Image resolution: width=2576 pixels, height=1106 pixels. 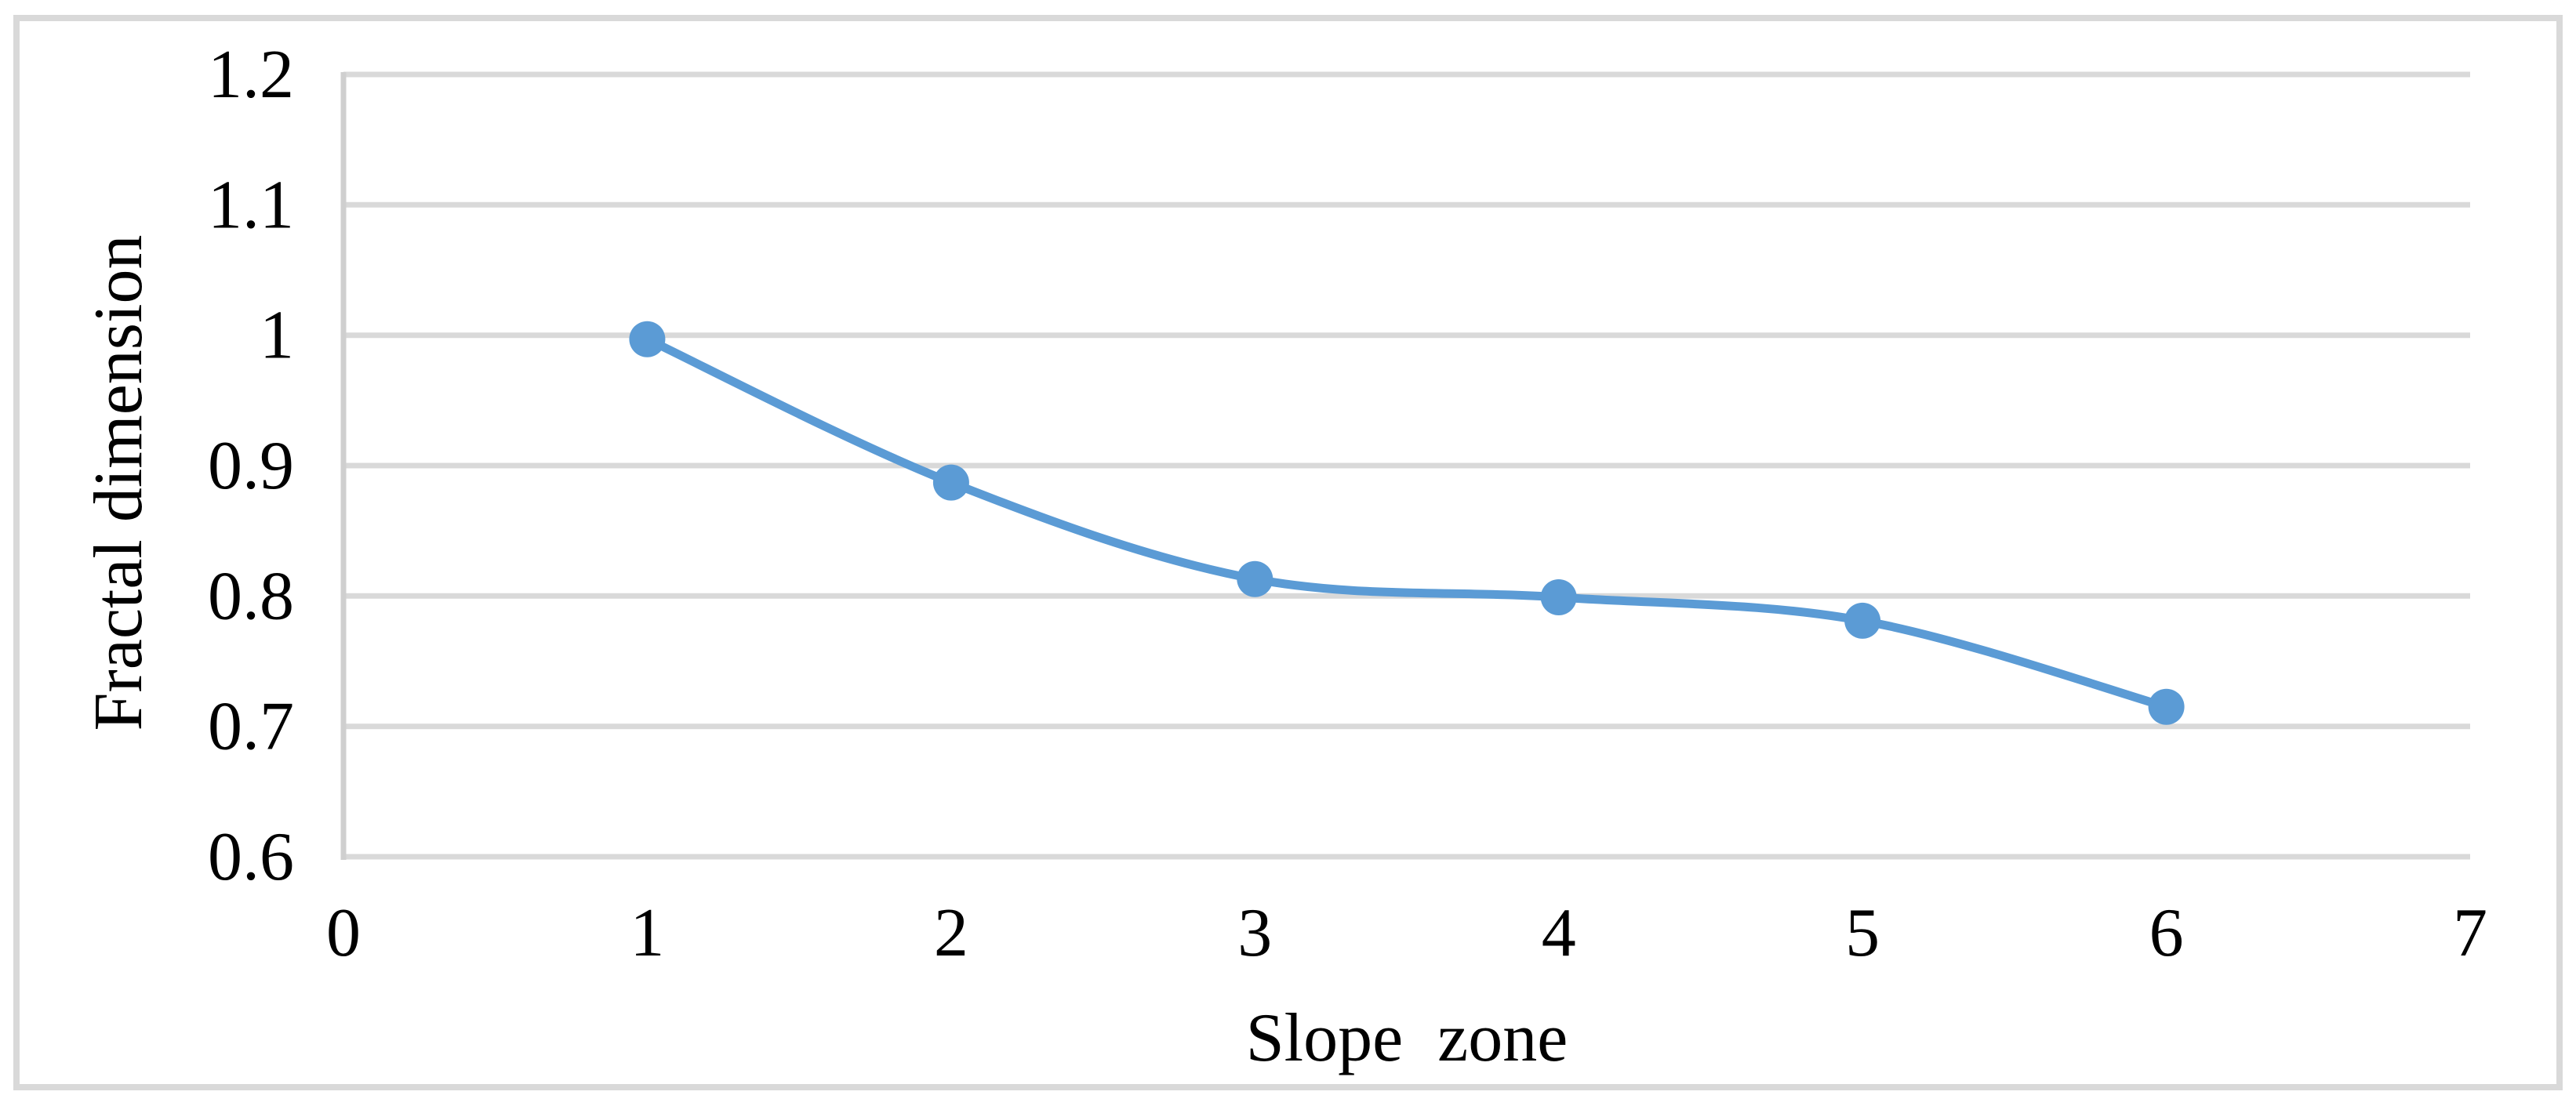 I want to click on x-tick-label: 5, so click(x=1862, y=933).